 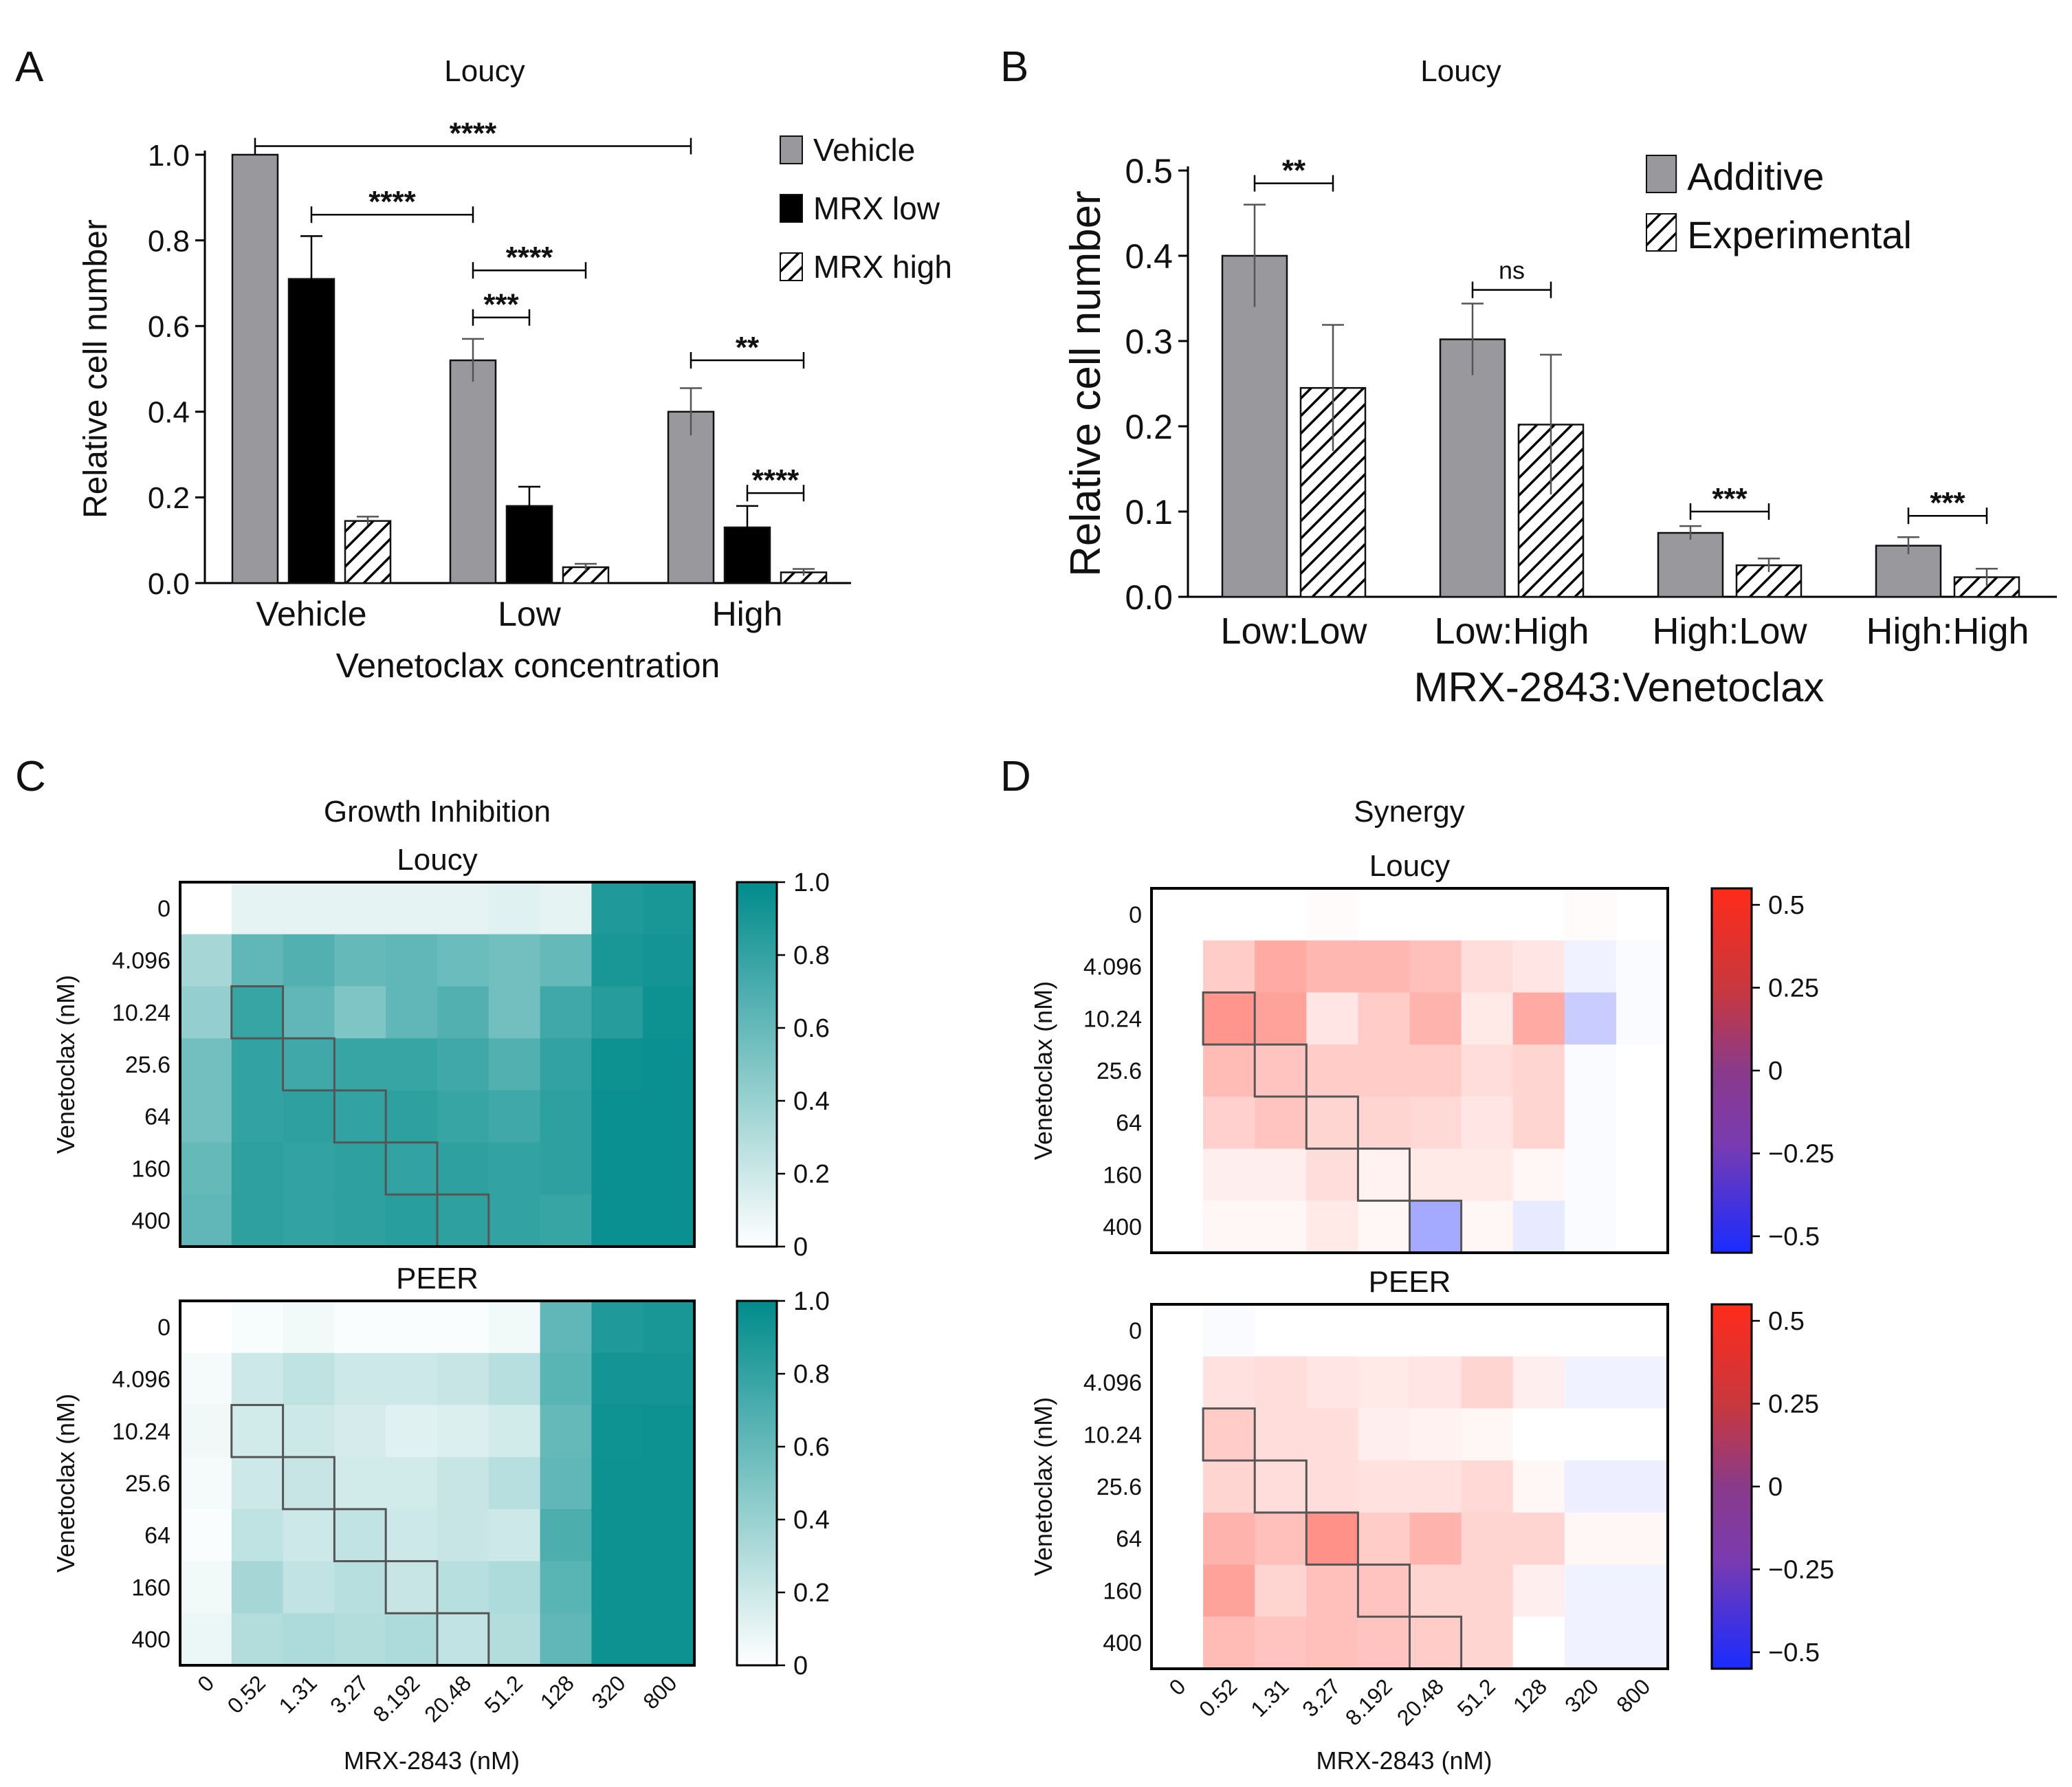 What do you see at coordinates (169, 584) in the screenshot?
I see `y-tick-label: 0.0` at bounding box center [169, 584].